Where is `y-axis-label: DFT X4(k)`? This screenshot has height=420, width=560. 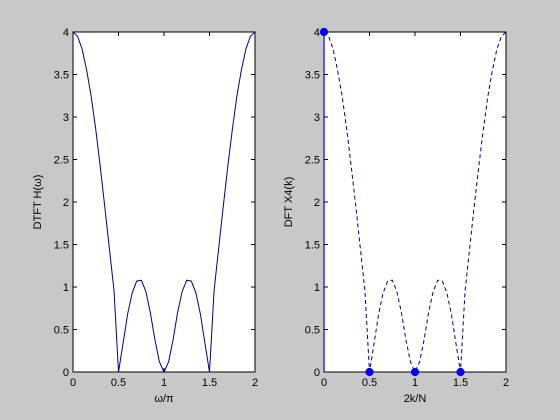
y-axis-label: DFT X4(k) is located at coordinates (289, 202).